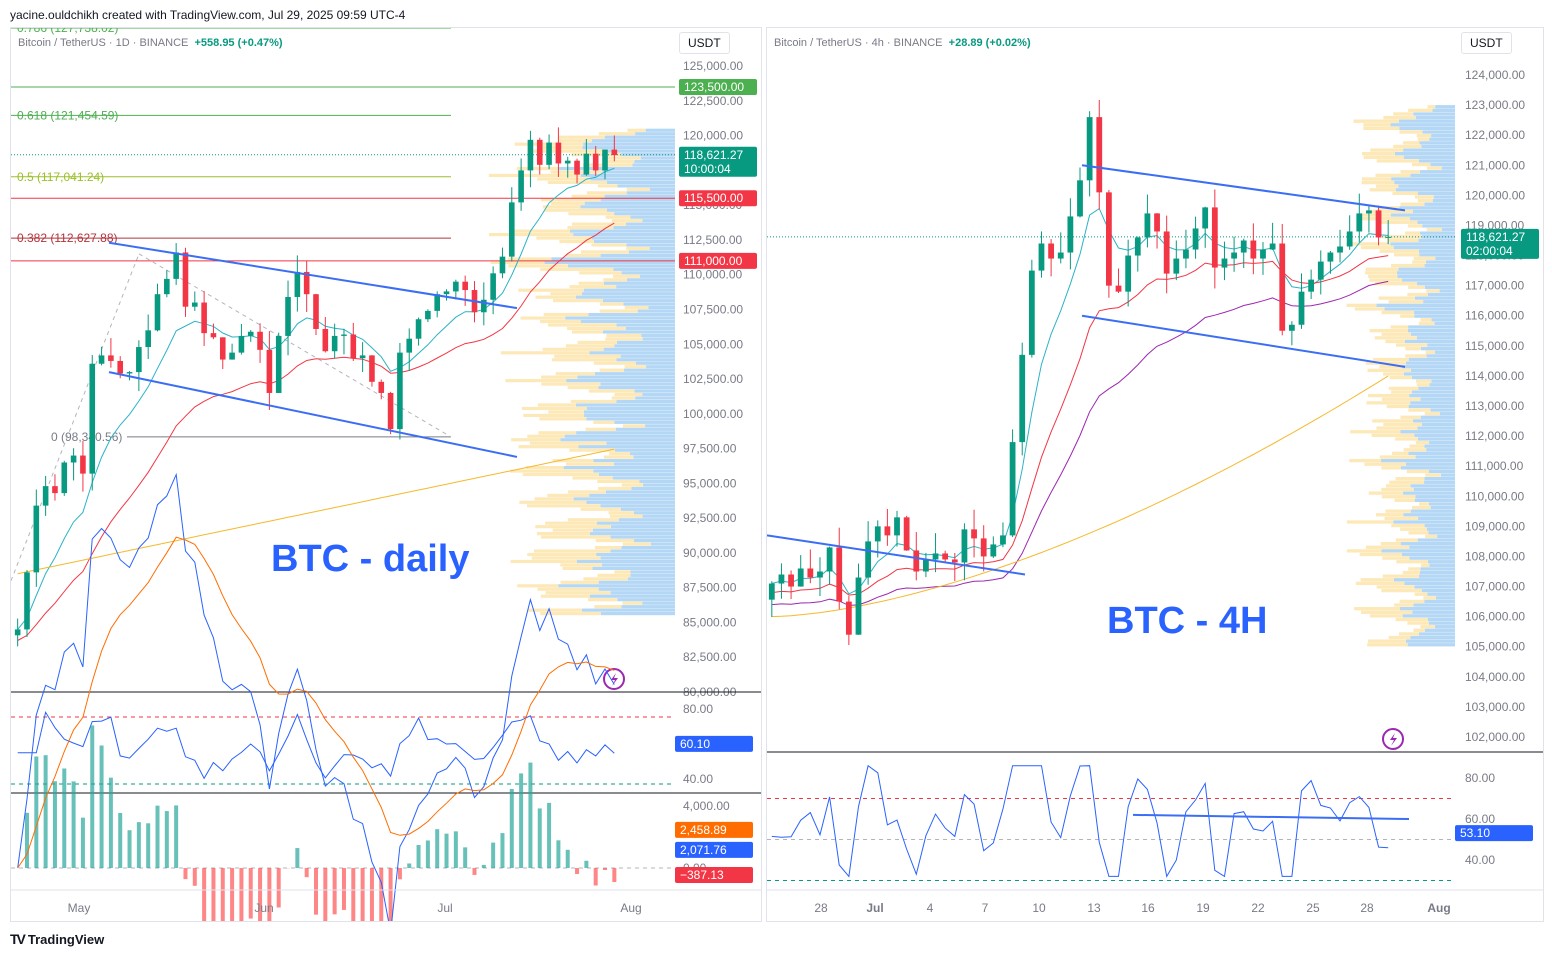 The image size is (1552, 956). Describe the element at coordinates (713, 198) in the screenshot. I see `price-tag: 115,500.00` at that location.